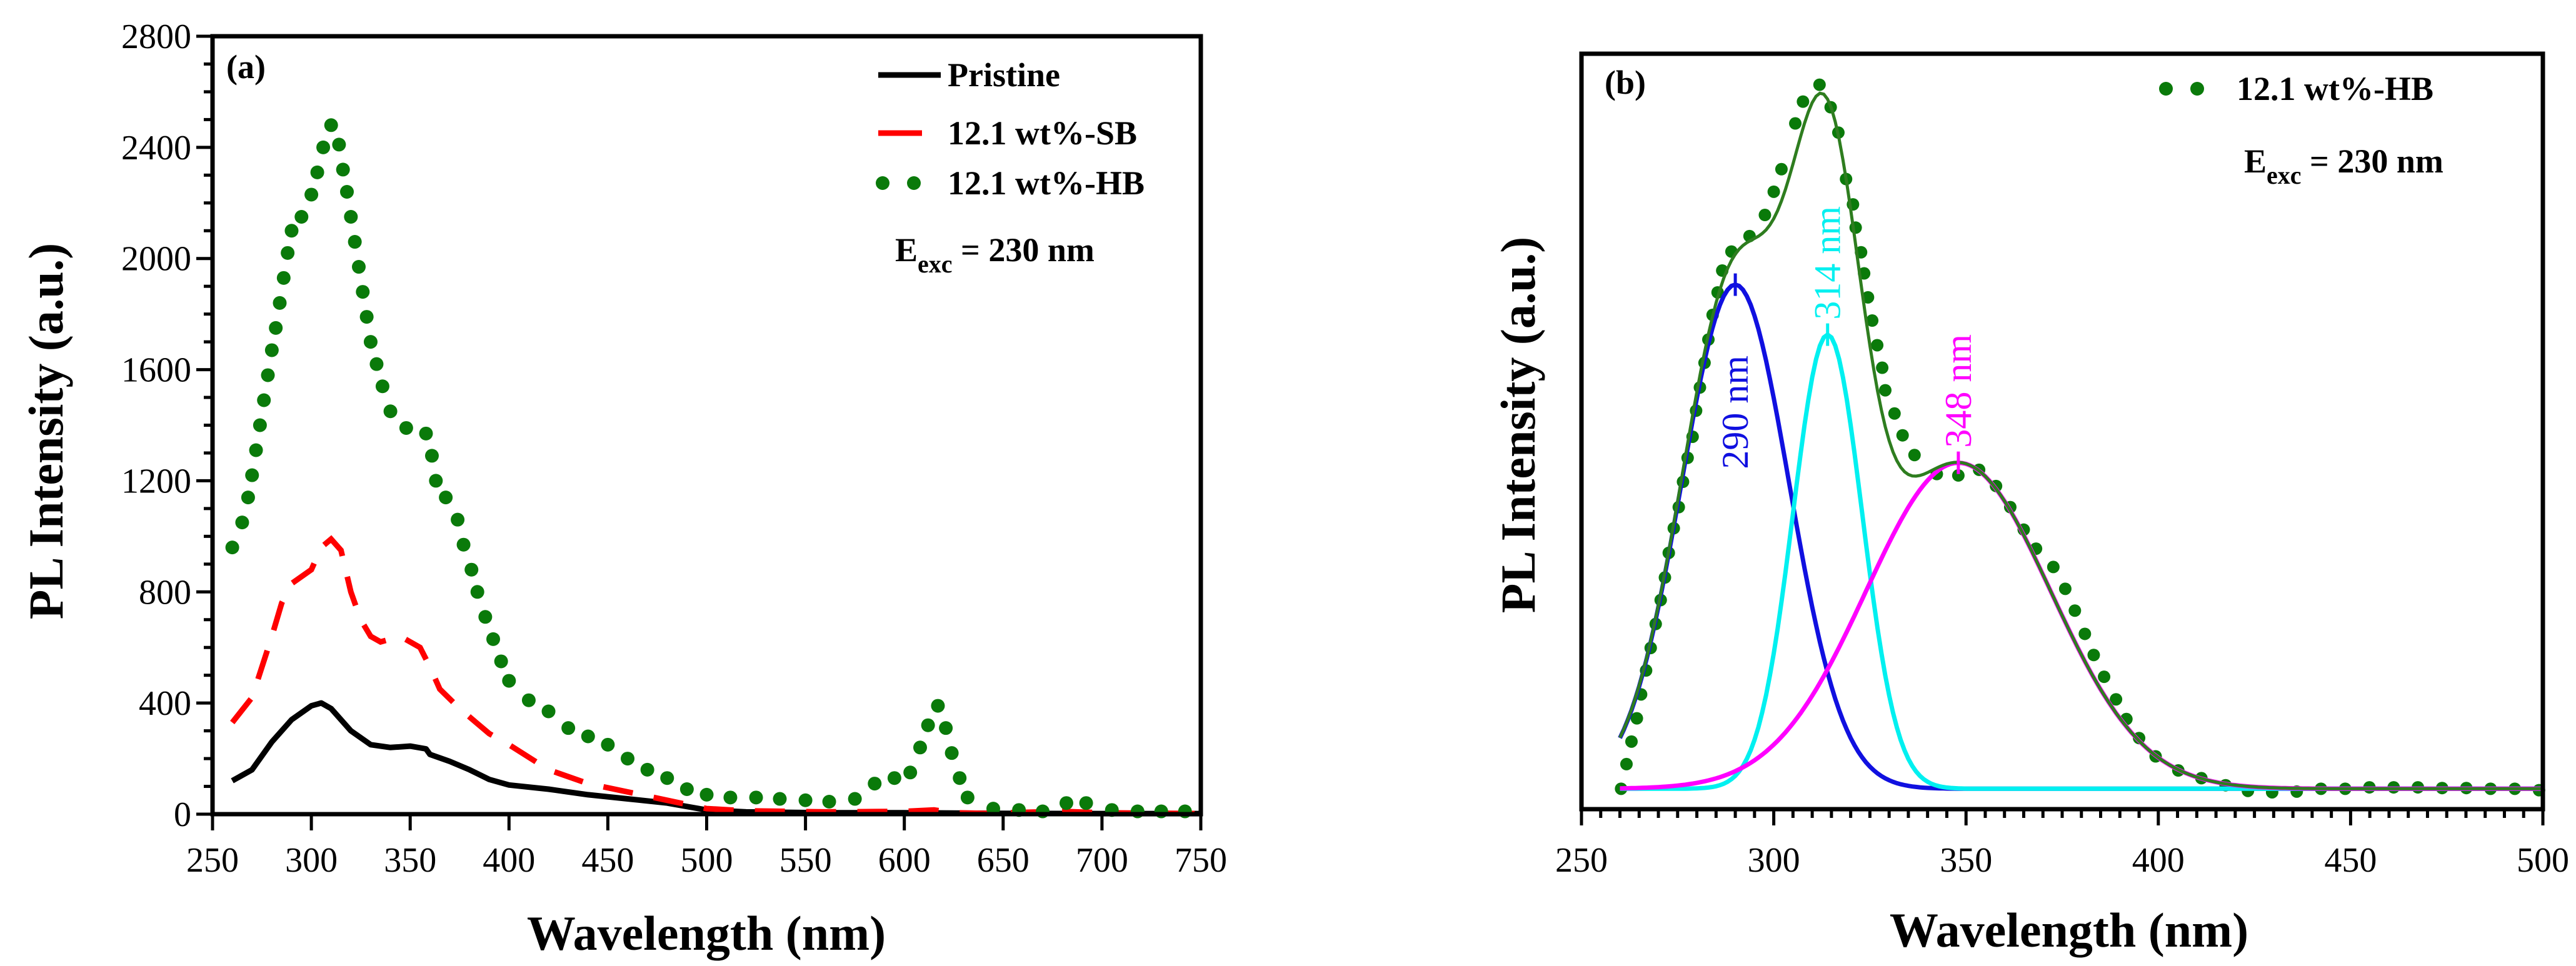  I want to click on x-tick-label: 350, so click(410, 860).